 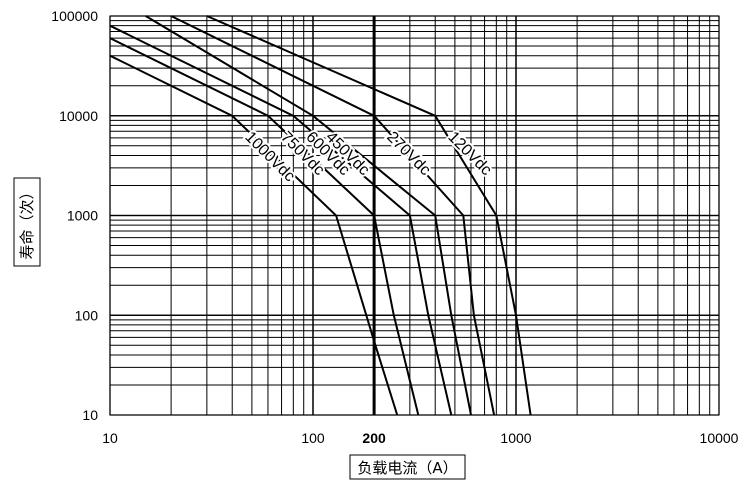 I want to click on y-tick-label: 100, so click(x=87, y=315).